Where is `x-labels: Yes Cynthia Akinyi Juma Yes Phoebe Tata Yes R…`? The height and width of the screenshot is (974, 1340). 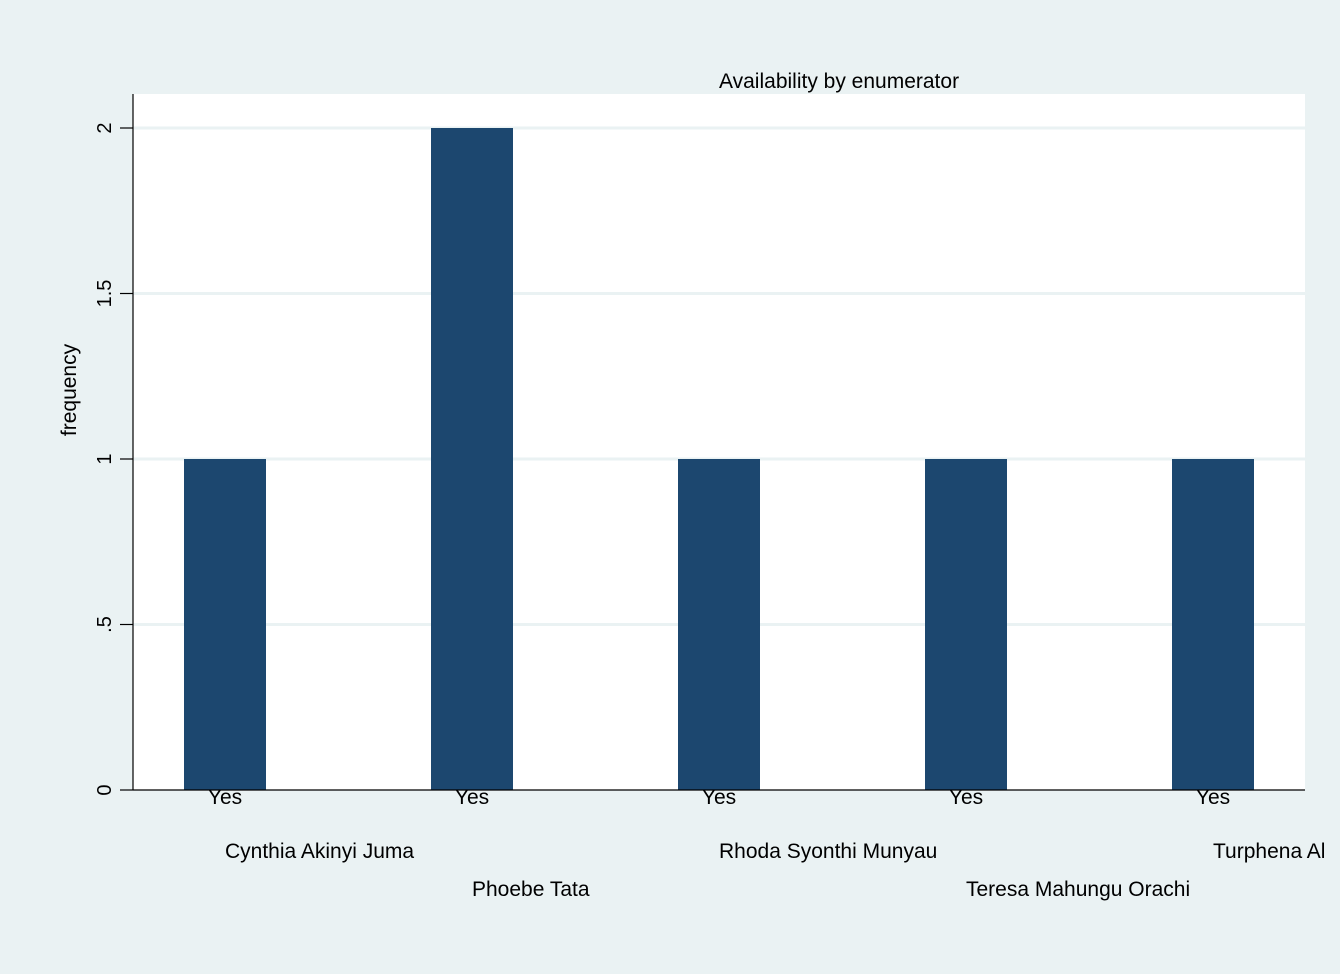
x-labels: Yes Cynthia Akinyi Juma Yes Phoebe Tata Yes R… is located at coordinates (767, 843).